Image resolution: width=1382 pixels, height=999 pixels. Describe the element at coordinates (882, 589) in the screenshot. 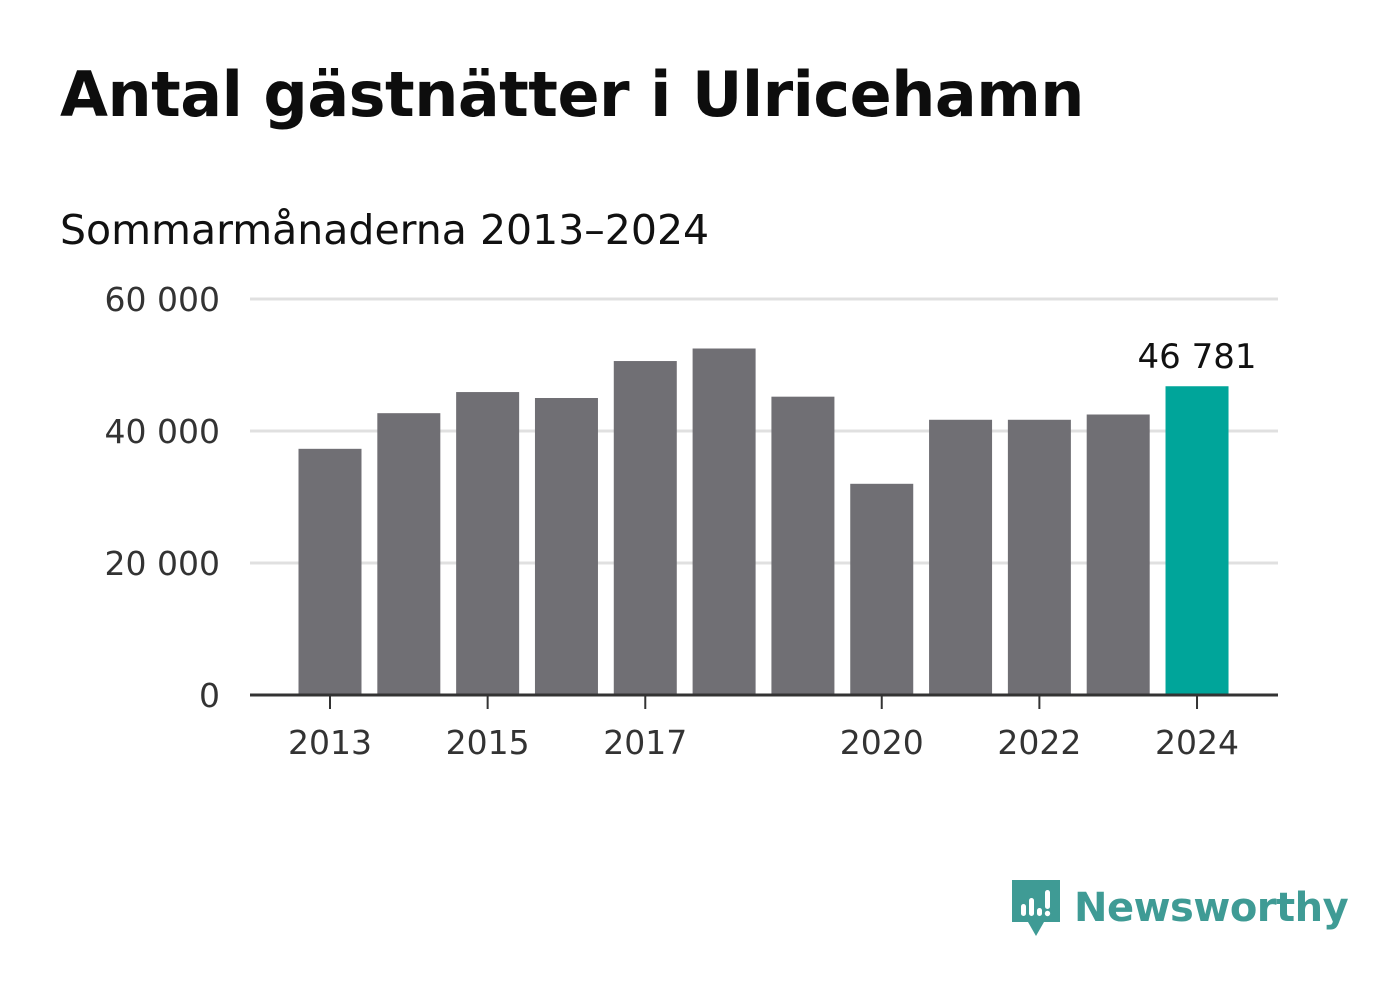

I see `bar-2020` at that location.